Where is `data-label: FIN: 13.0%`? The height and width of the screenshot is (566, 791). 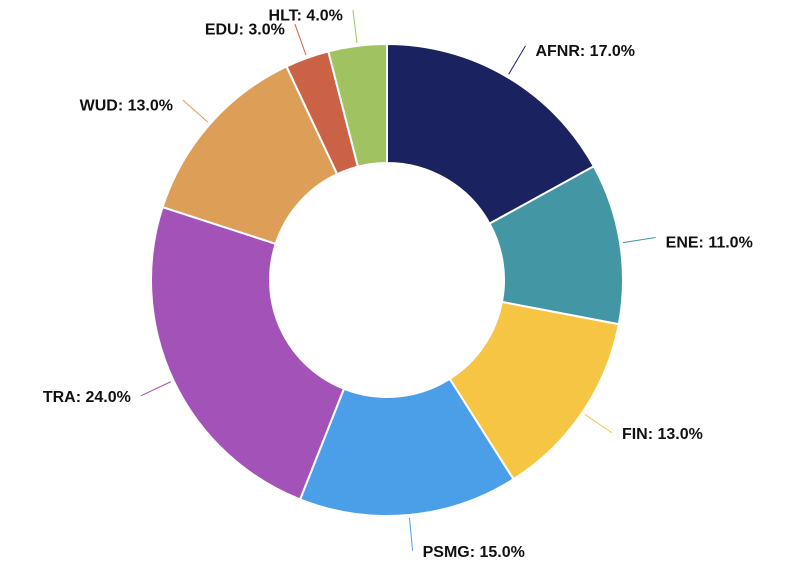
data-label: FIN: 13.0% is located at coordinates (662, 434).